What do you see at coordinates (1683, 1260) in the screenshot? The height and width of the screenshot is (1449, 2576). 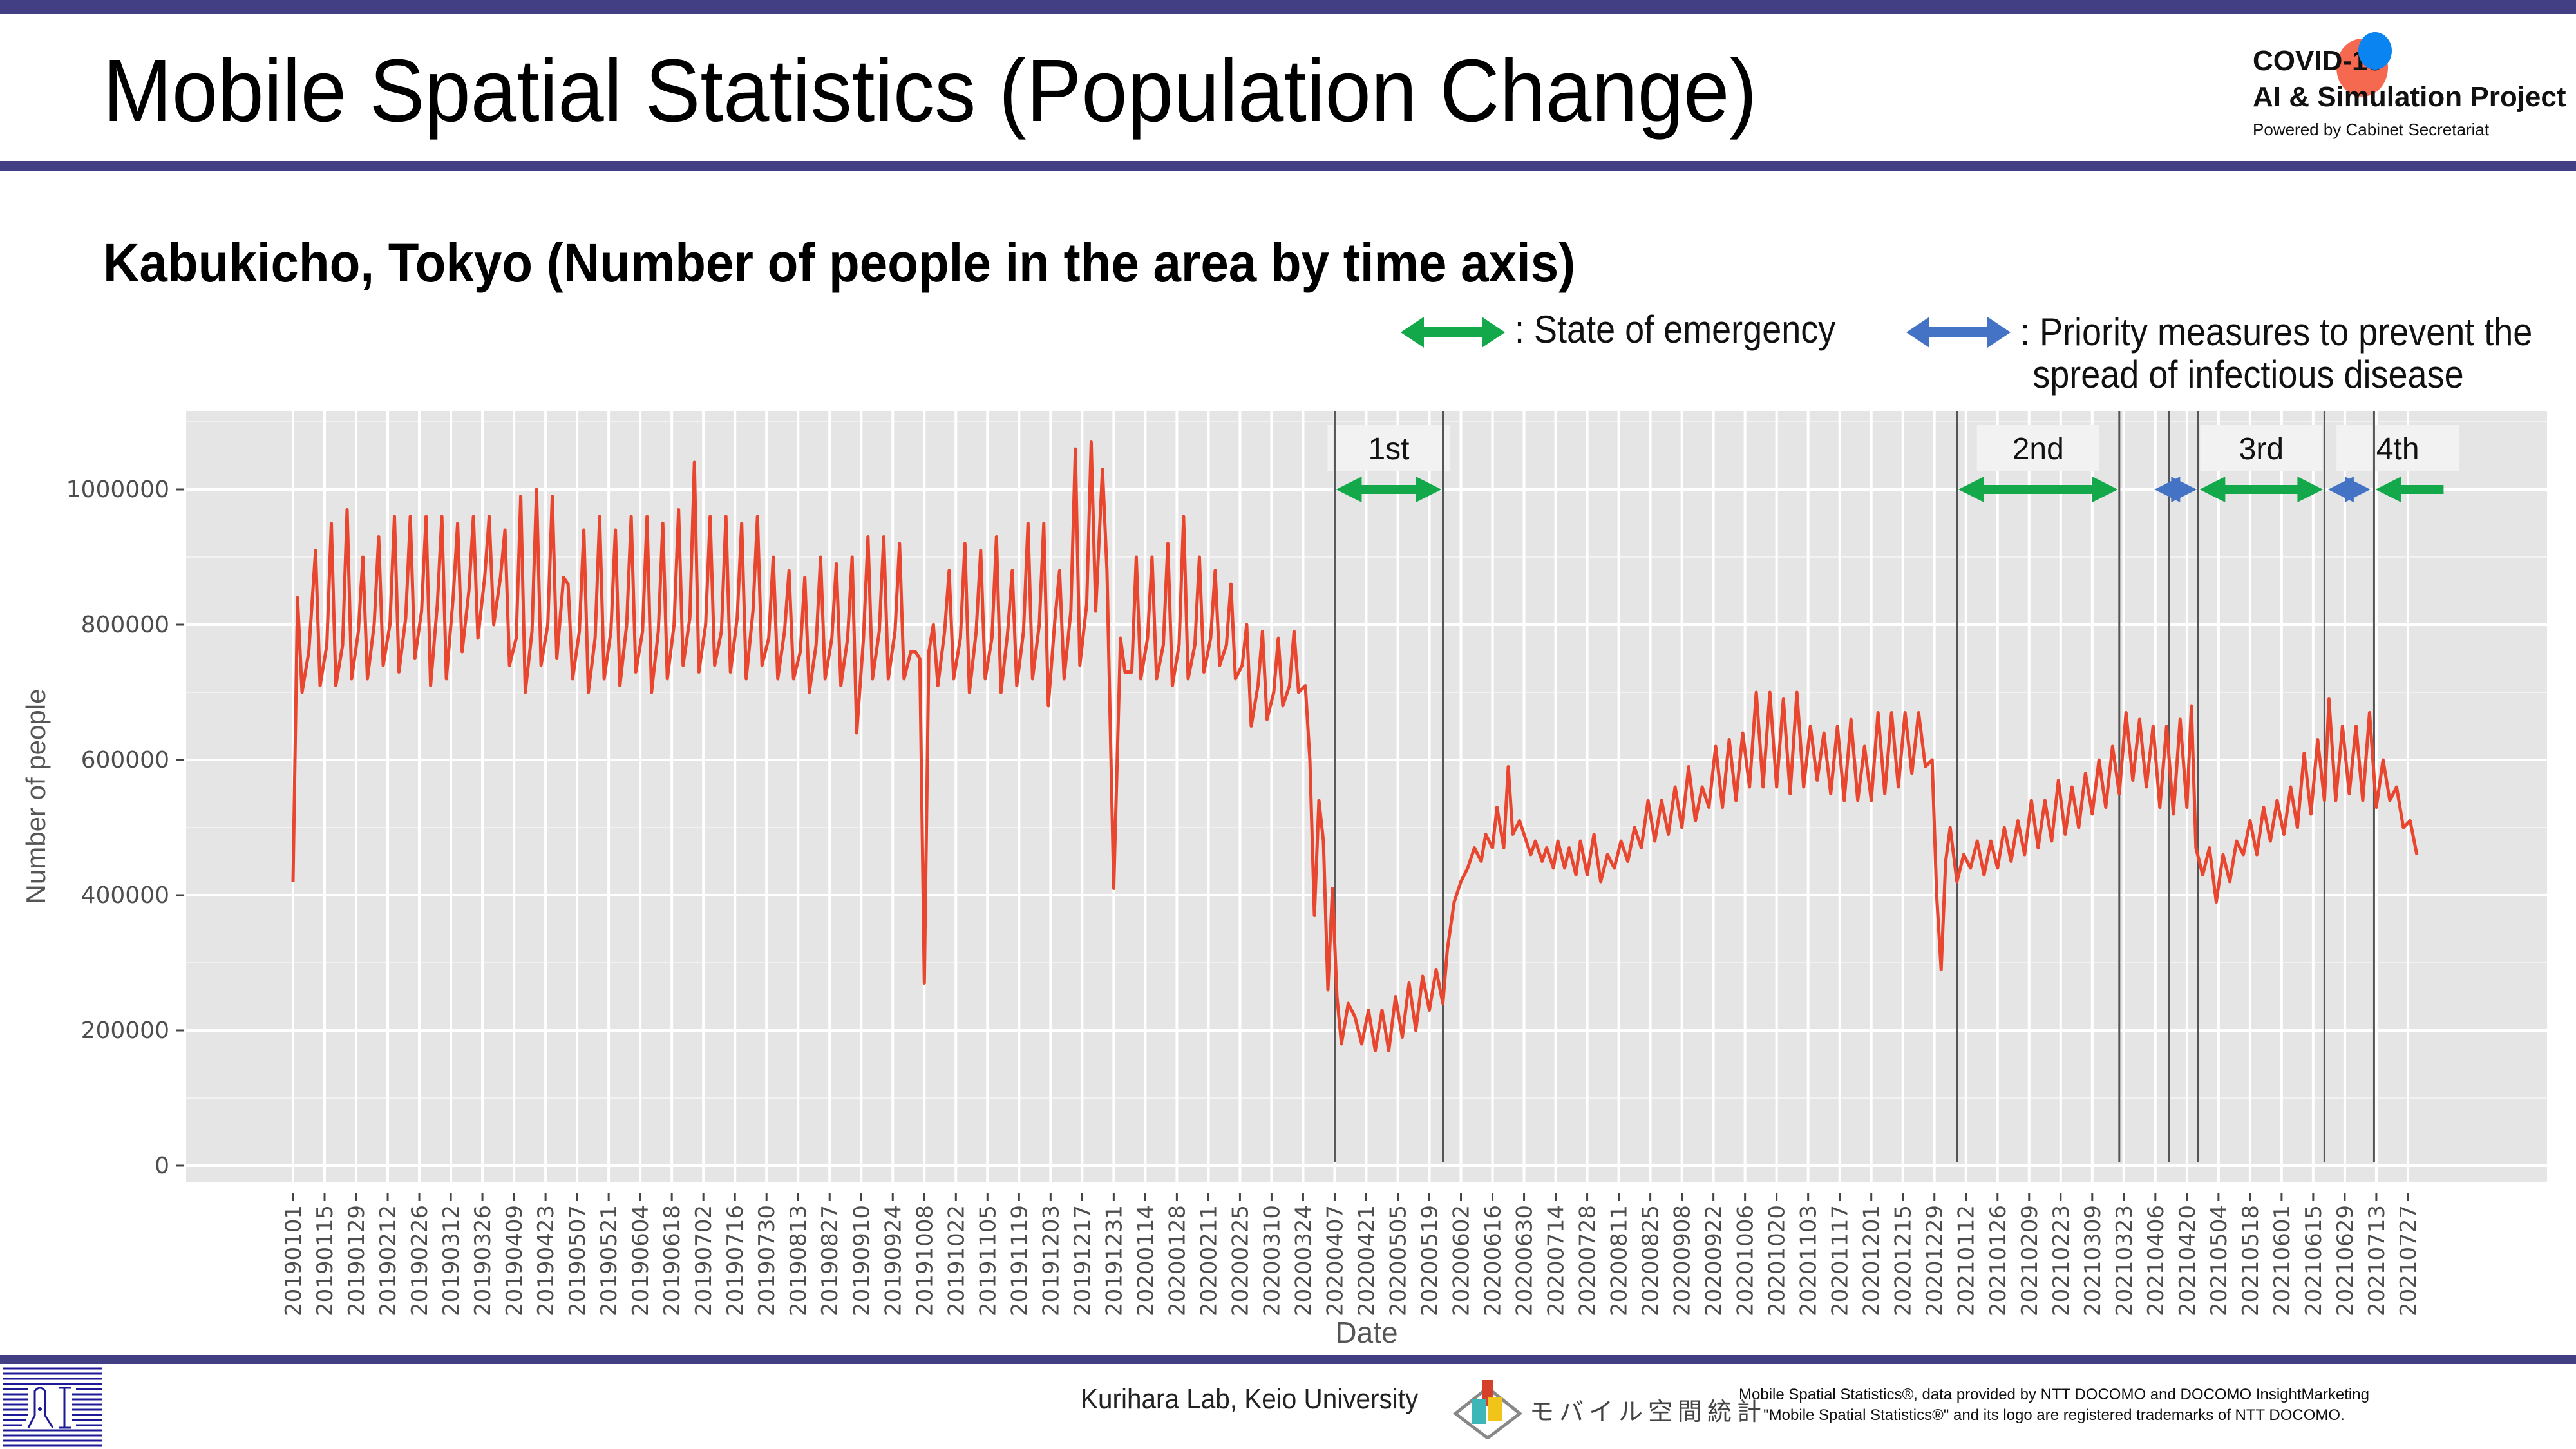 I see `x-tick-label: 20200908` at bounding box center [1683, 1260].